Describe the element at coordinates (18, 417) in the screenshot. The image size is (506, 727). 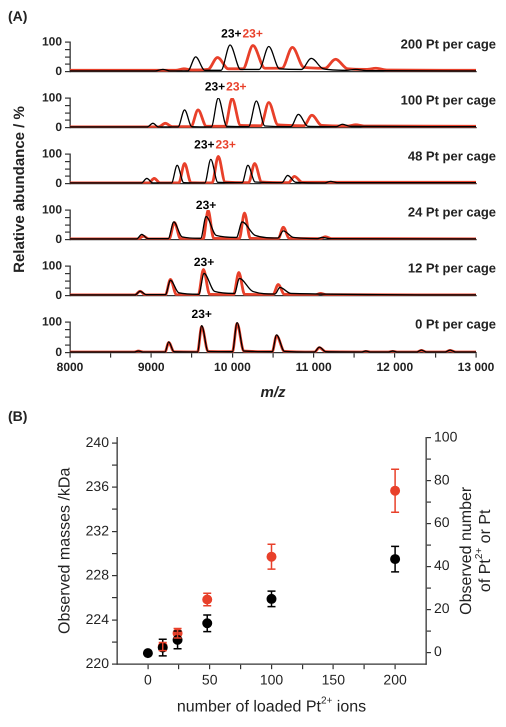
I see `text: (B)` at that location.